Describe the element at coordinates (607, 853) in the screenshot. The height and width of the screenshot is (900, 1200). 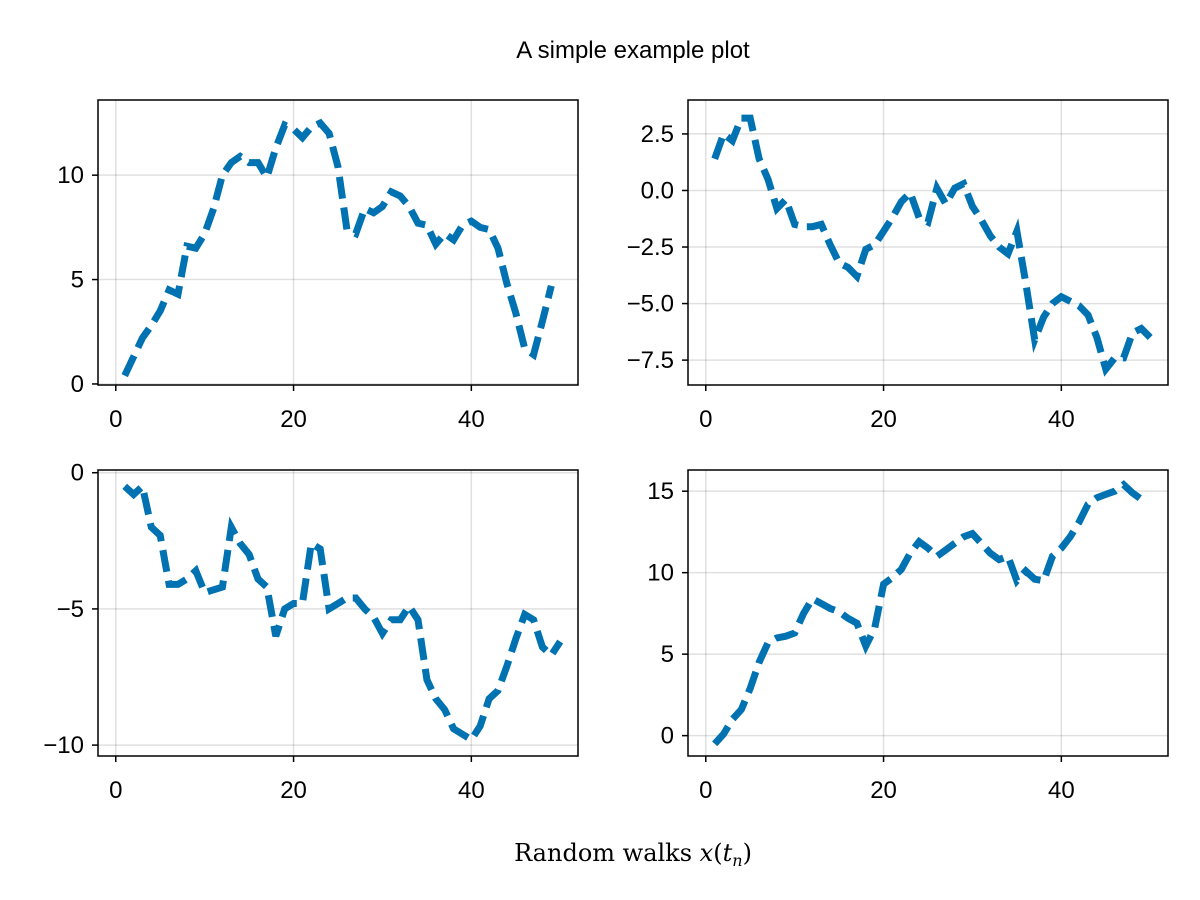
I see `xlabel-text: Random walks` at that location.